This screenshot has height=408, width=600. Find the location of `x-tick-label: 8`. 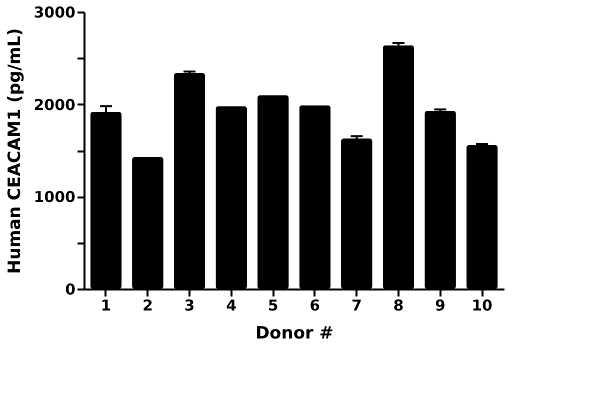

x-tick-label: 8 is located at coordinates (398, 305).